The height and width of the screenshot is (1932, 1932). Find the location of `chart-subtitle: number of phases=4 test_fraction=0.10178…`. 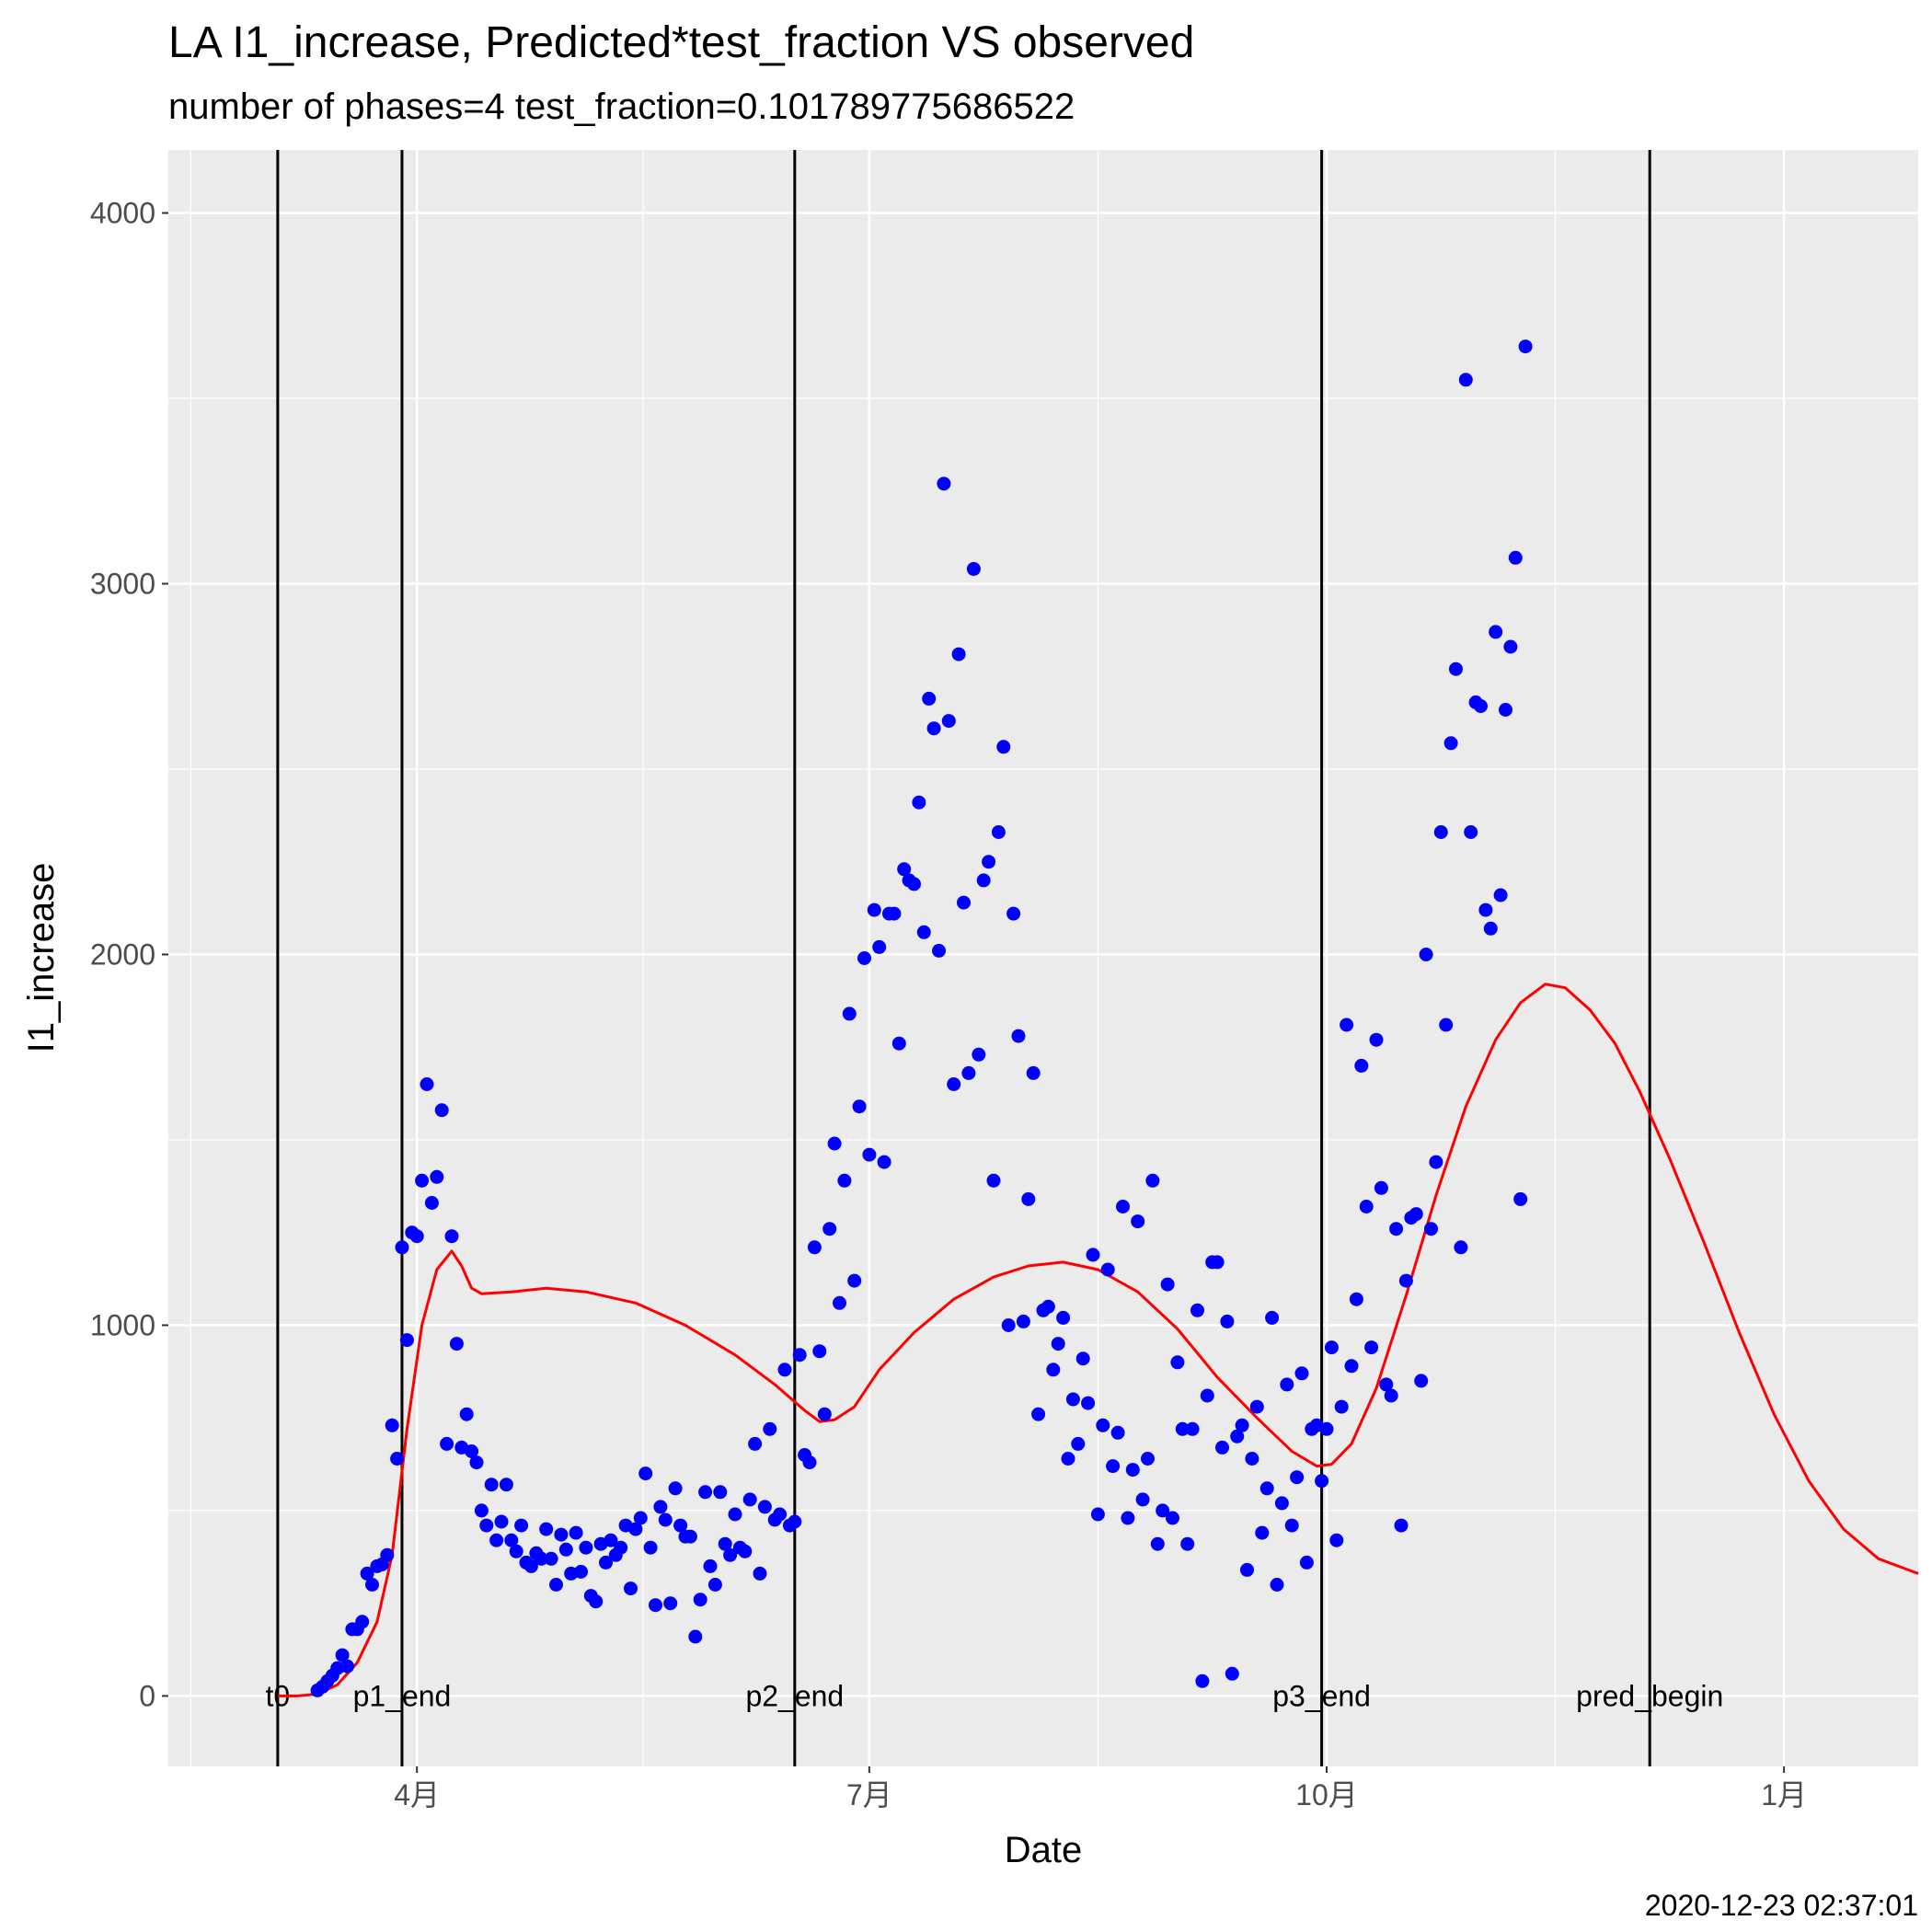

chart-subtitle: number of phases=4 test_fraction=0.10178… is located at coordinates (621, 106).